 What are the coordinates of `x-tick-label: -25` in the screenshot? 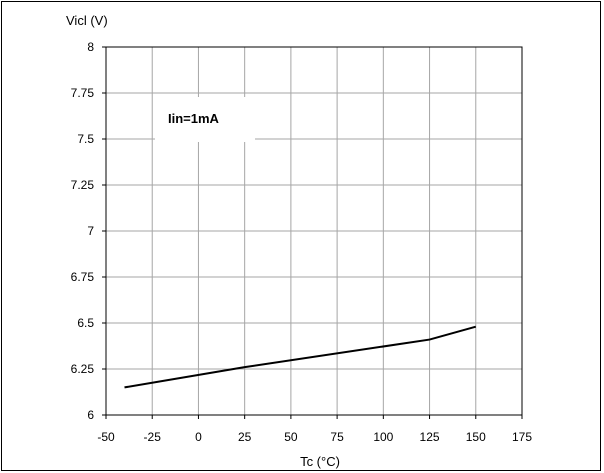 It's located at (153, 437).